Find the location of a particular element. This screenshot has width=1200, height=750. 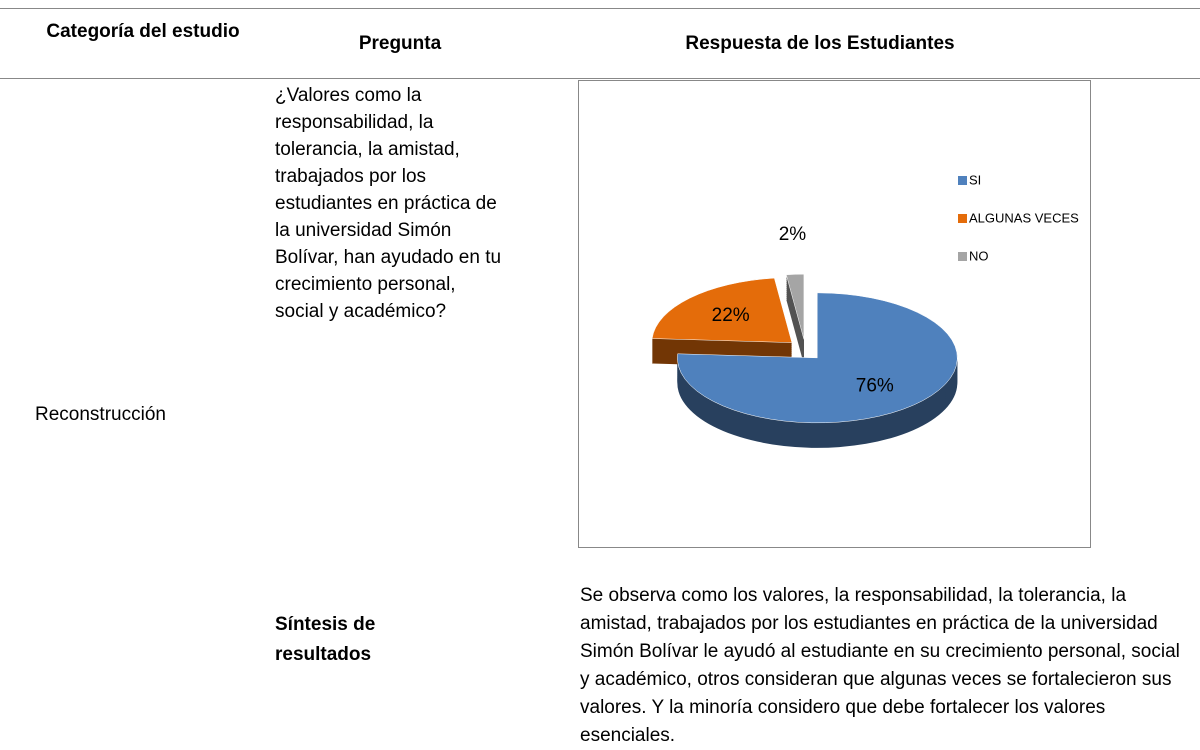

legend-label: ALGUNAS VECES is located at coordinates (1024, 217).